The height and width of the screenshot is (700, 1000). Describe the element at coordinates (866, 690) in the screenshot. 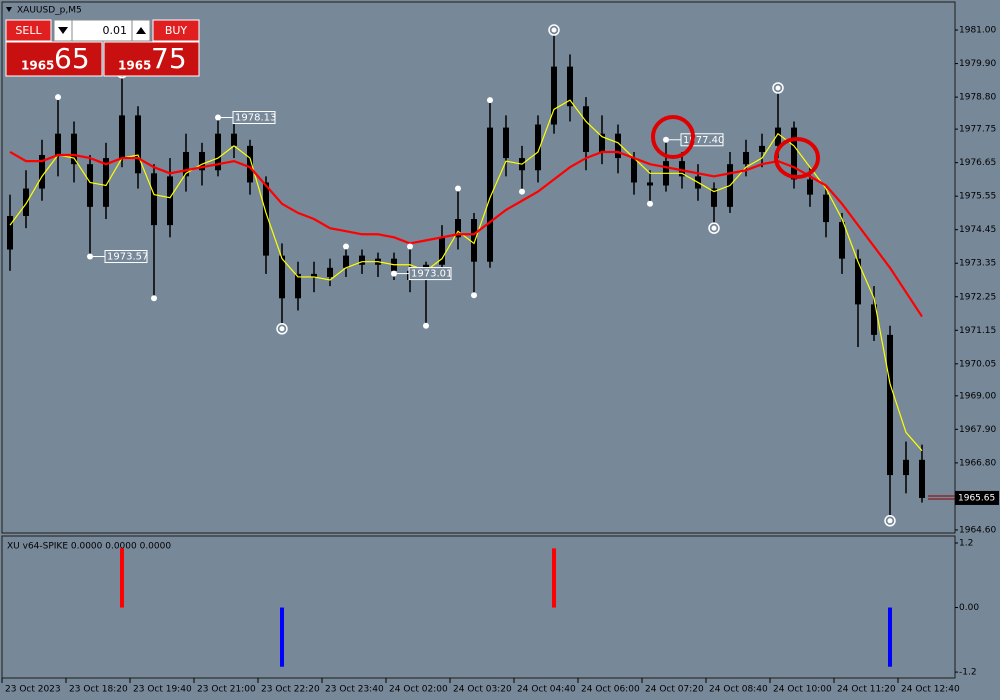

I see `x-tick-label: 24 Oct 11:20` at that location.